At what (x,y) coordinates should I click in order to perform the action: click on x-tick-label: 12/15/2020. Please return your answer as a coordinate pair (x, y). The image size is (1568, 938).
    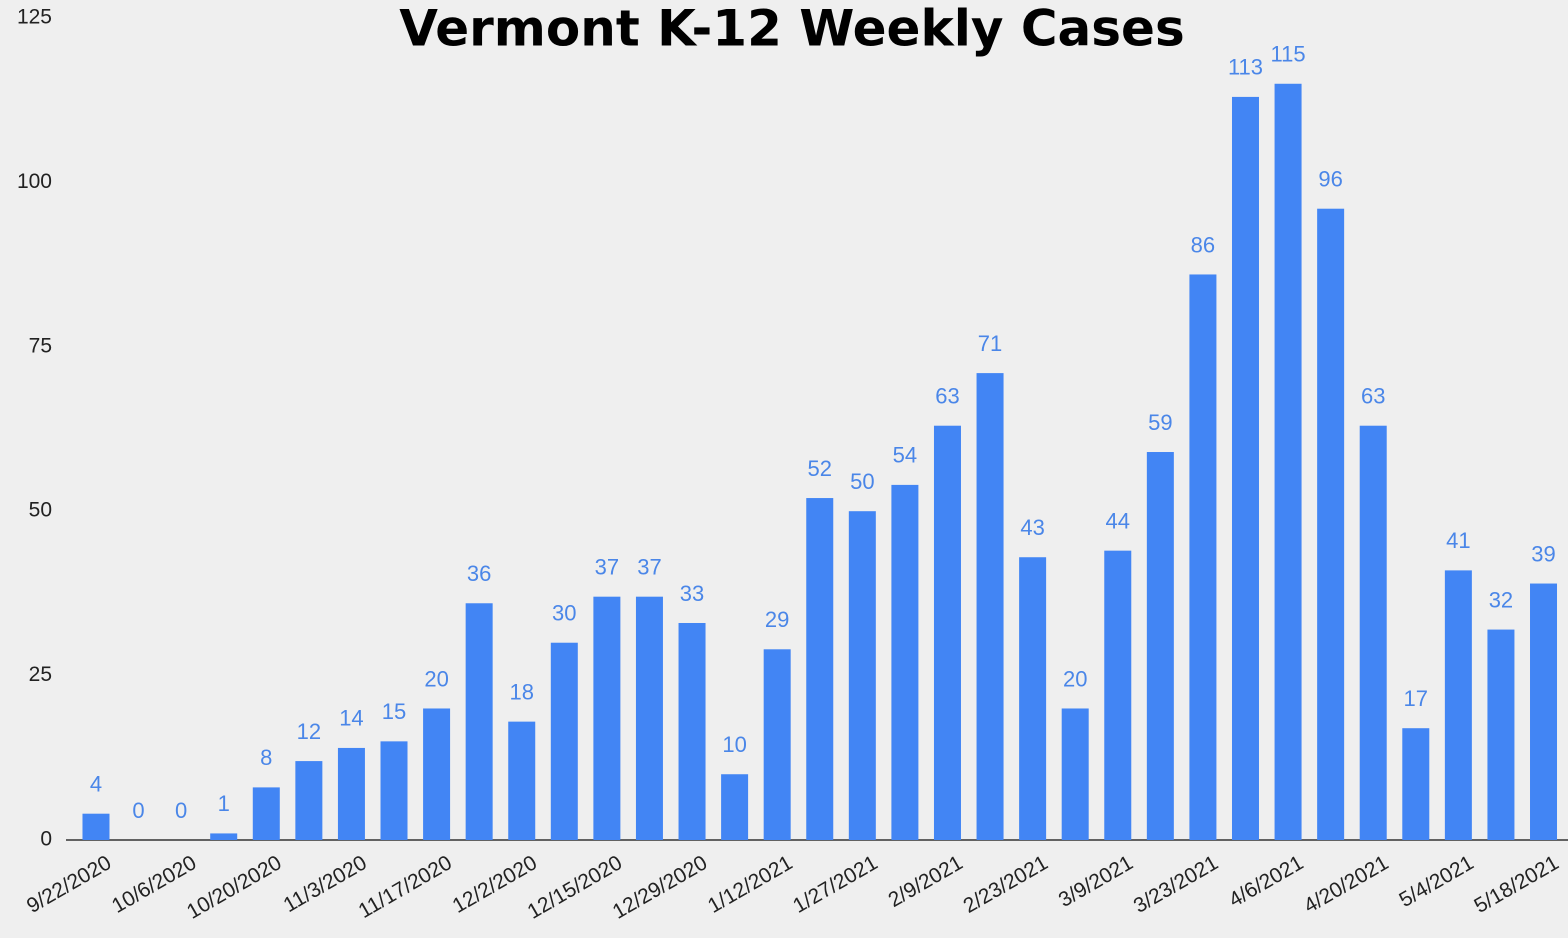
    Looking at the image, I should click on (575, 887).